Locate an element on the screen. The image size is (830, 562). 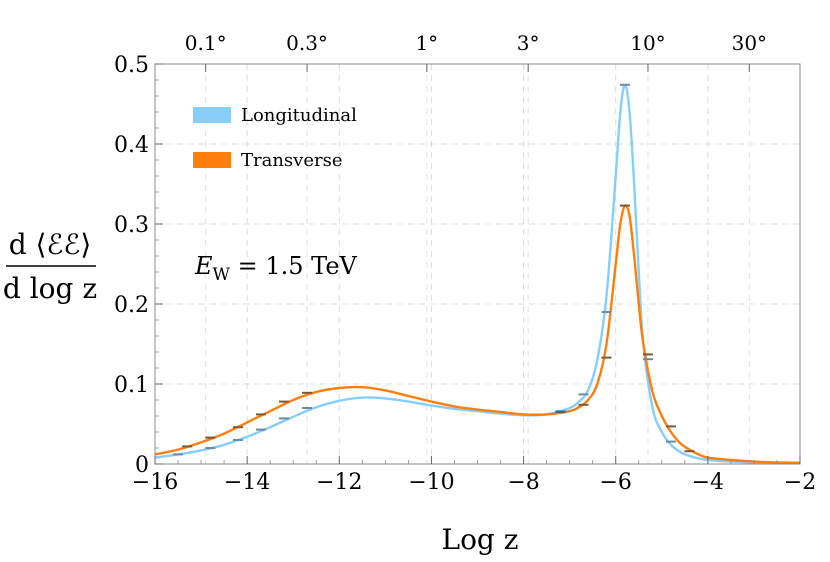
legend-label-transverse: Transverse is located at coordinates (292, 160).